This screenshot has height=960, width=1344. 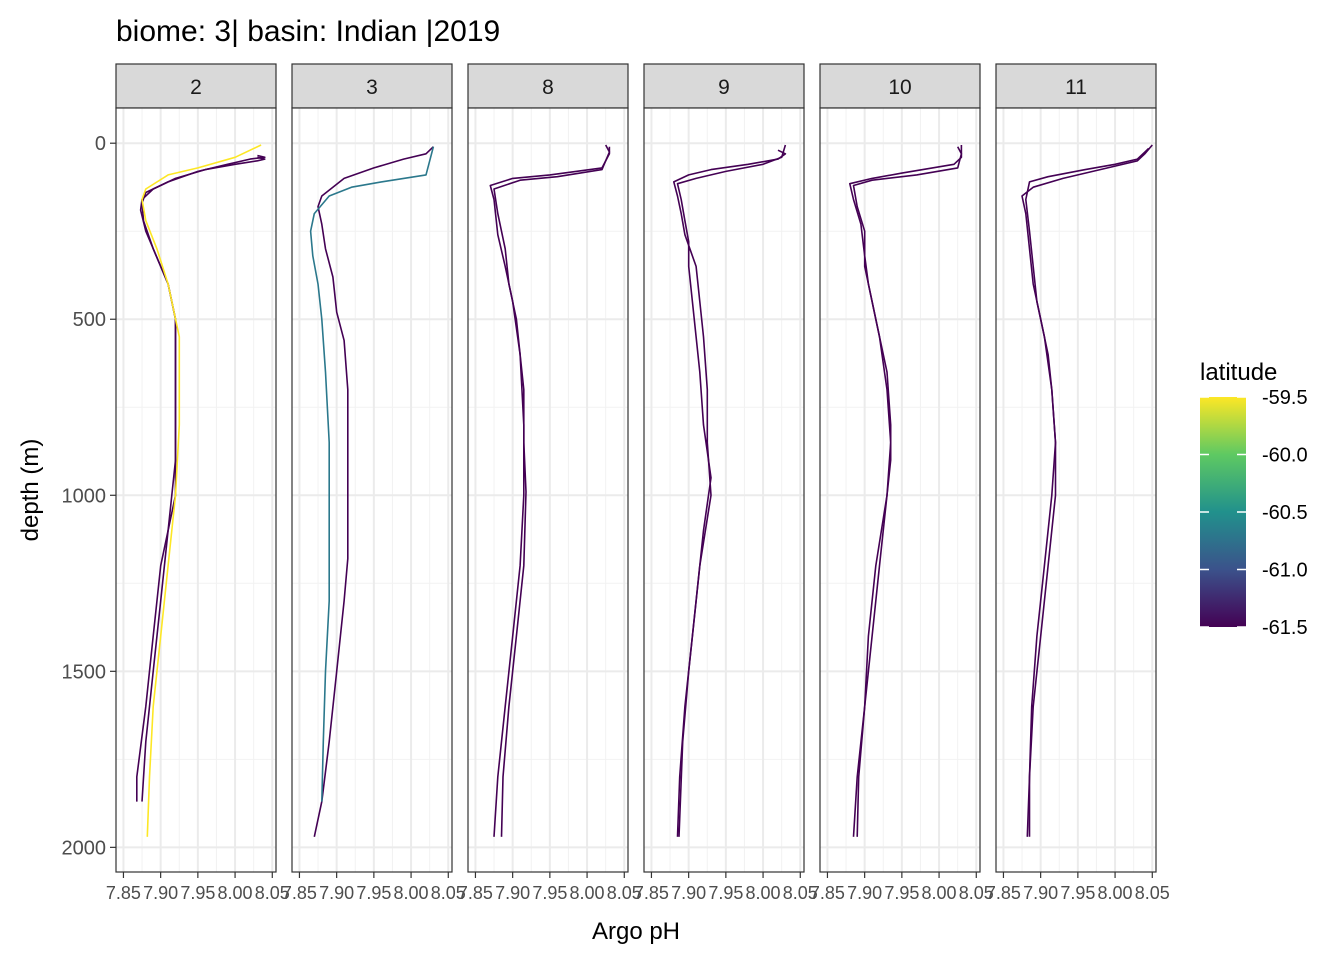 What do you see at coordinates (1254, 513) in the screenshot?
I see `legend-ticks: -59.5 -60.0 -60.5 -61.0 -61.5` at bounding box center [1254, 513].